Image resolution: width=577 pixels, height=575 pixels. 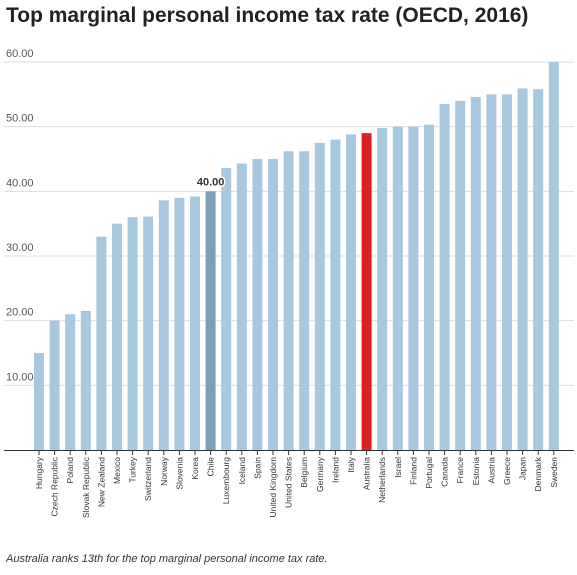 What do you see at coordinates (413, 288) in the screenshot?
I see `bar-finland` at bounding box center [413, 288].